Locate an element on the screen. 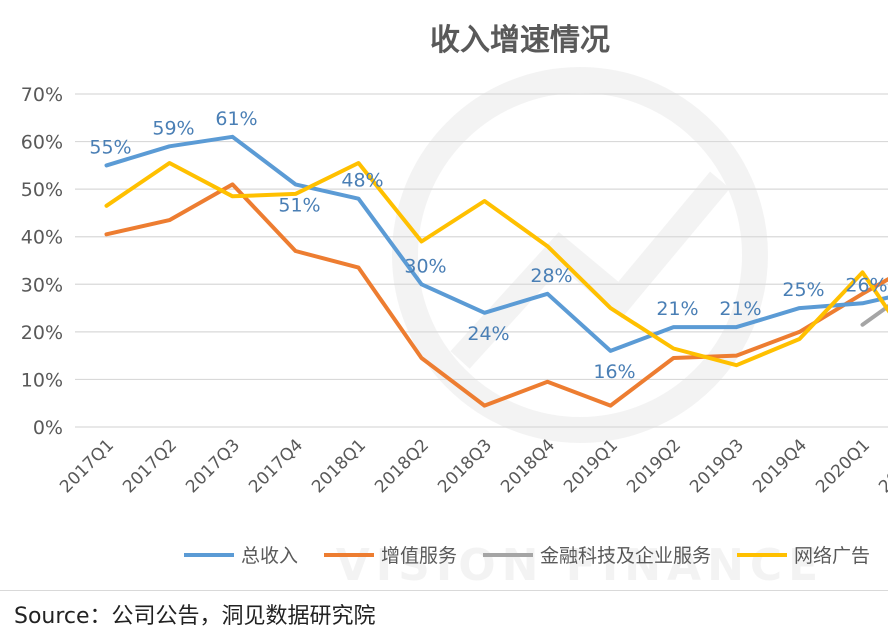 The width and height of the screenshot is (888, 632). x-tick-label: 2020Q2 is located at coordinates (881, 466).